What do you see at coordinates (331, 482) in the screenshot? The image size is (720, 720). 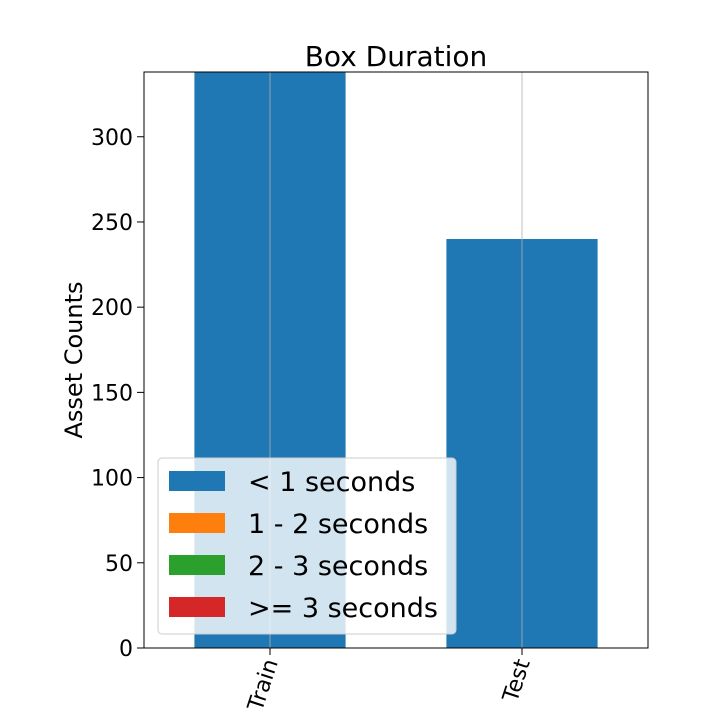 I see `legend-label: < 1 seconds` at bounding box center [331, 482].